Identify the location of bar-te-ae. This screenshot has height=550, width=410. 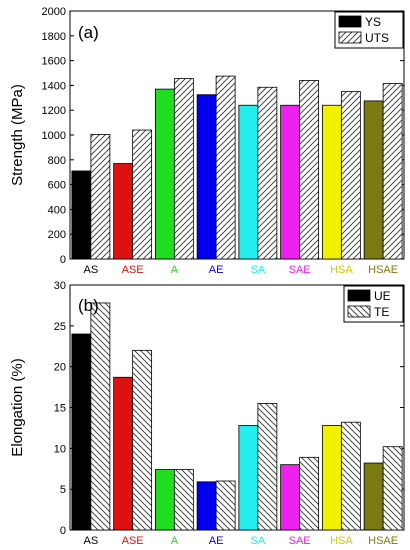
(225, 505).